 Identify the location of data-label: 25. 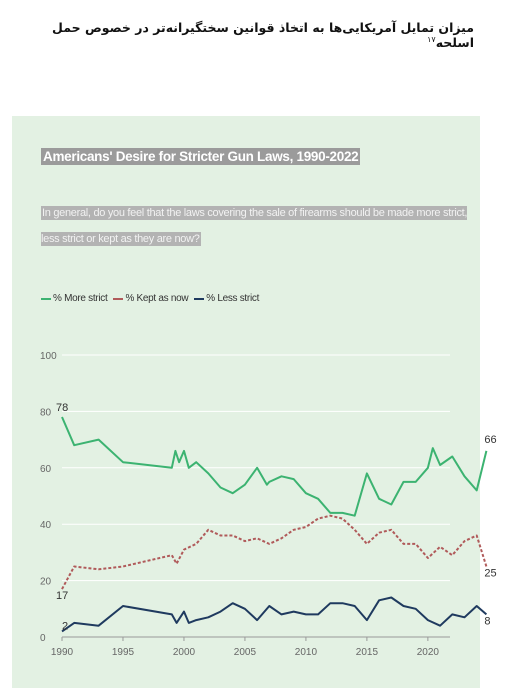
(490, 574).